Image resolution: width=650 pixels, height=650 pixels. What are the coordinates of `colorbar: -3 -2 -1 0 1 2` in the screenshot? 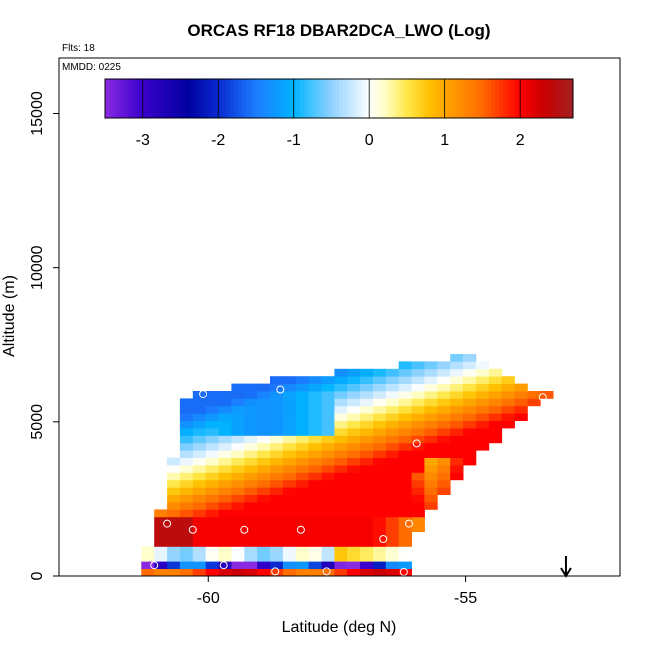 It's located at (339, 113).